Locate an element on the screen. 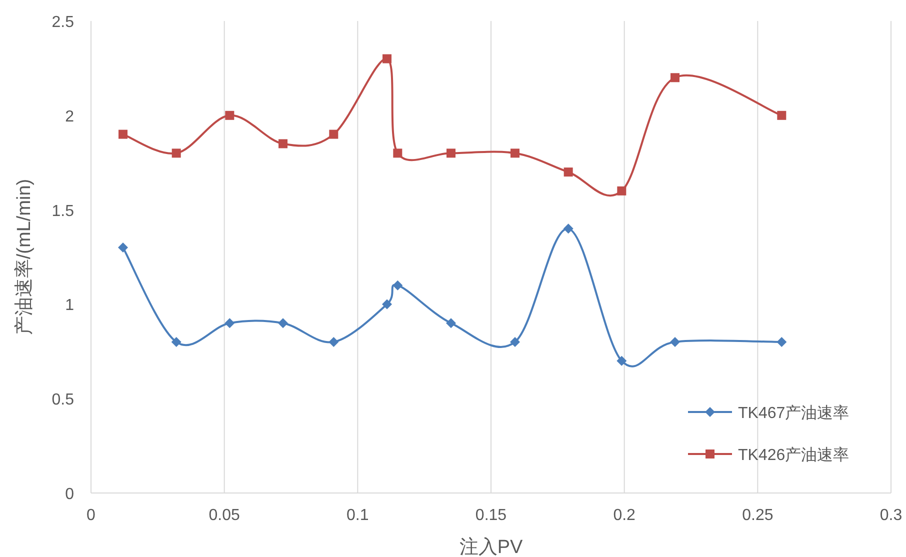  legend-label: TK426产油速率 is located at coordinates (794, 455).